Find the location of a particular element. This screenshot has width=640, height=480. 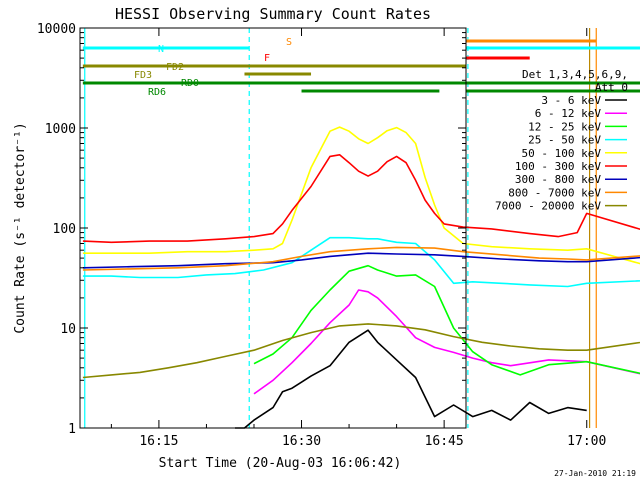

status-bar-label-1: S is located at coordinates (289, 42).